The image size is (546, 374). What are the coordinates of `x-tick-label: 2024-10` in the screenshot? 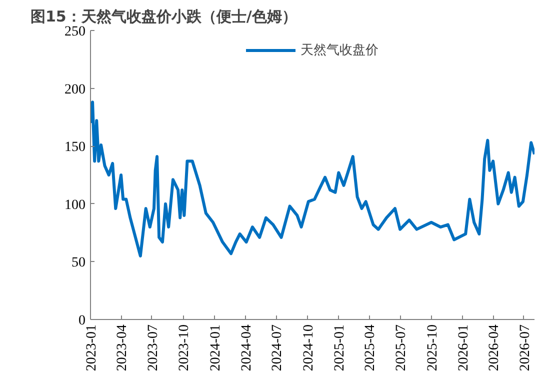 It's located at (308, 348).